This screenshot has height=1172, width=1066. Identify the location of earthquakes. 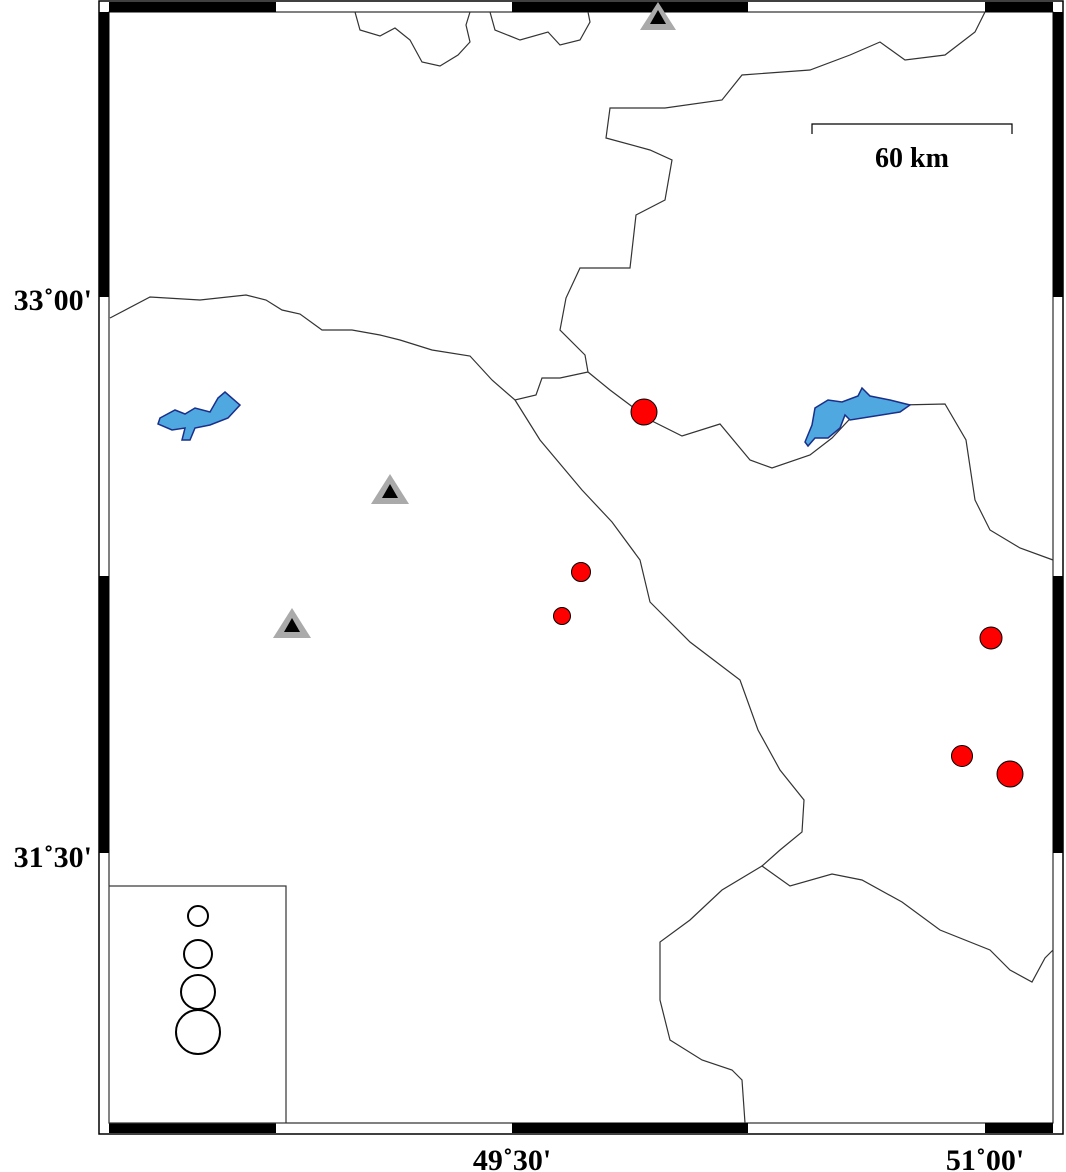
(788, 593).